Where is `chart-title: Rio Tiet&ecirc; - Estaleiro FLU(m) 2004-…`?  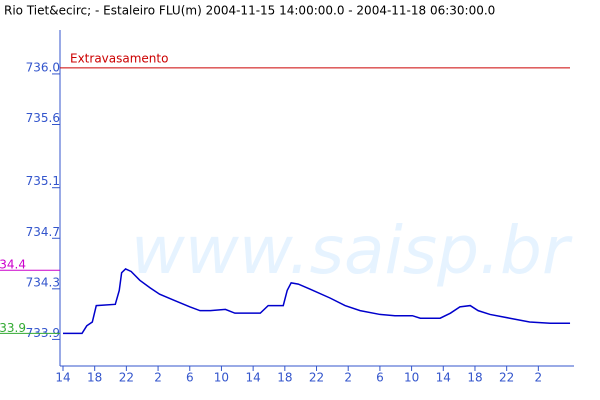 chart-title: Rio Tiet&ecirc; - Estaleiro FLU(m) 2004-… is located at coordinates (249, 11).